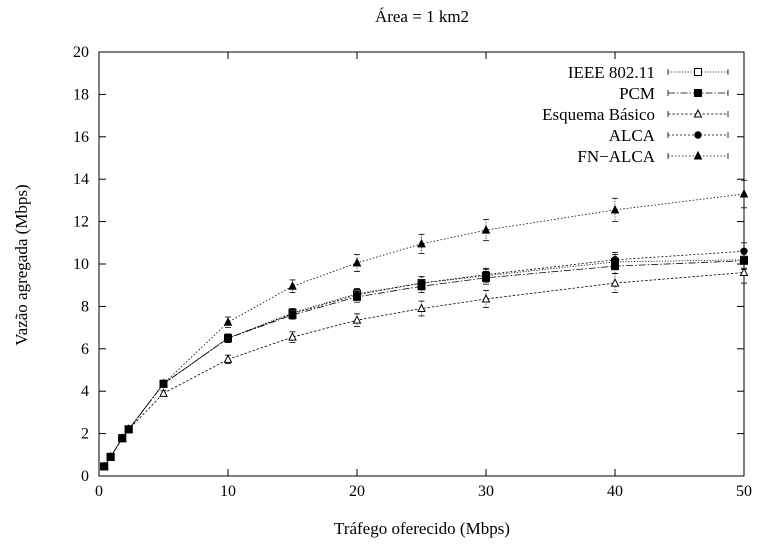 The image size is (759, 546). I want to click on legend-item: IEEE 802.11, so click(648, 72).